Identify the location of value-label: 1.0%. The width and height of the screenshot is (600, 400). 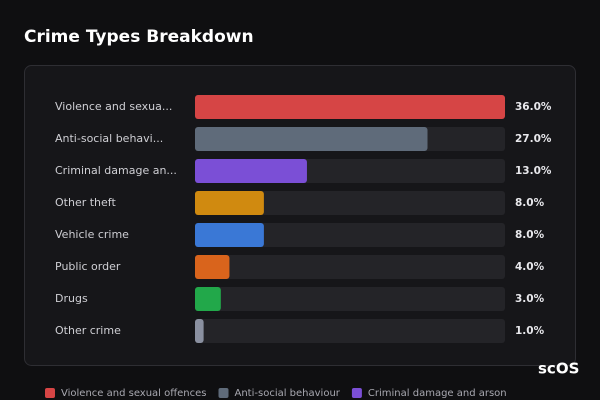
(530, 331).